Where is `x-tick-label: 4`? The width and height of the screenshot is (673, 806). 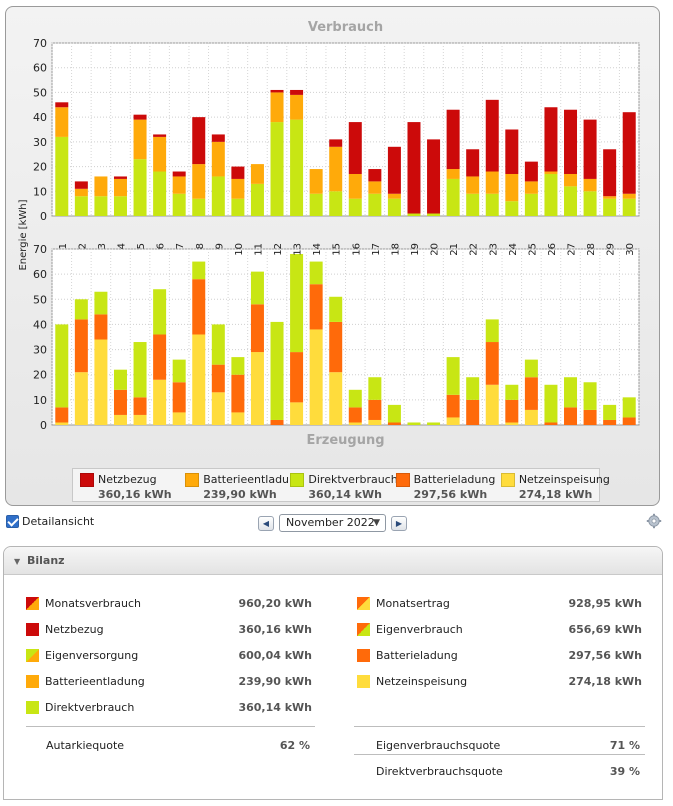
x-tick-label: 4 is located at coordinates (121, 246).